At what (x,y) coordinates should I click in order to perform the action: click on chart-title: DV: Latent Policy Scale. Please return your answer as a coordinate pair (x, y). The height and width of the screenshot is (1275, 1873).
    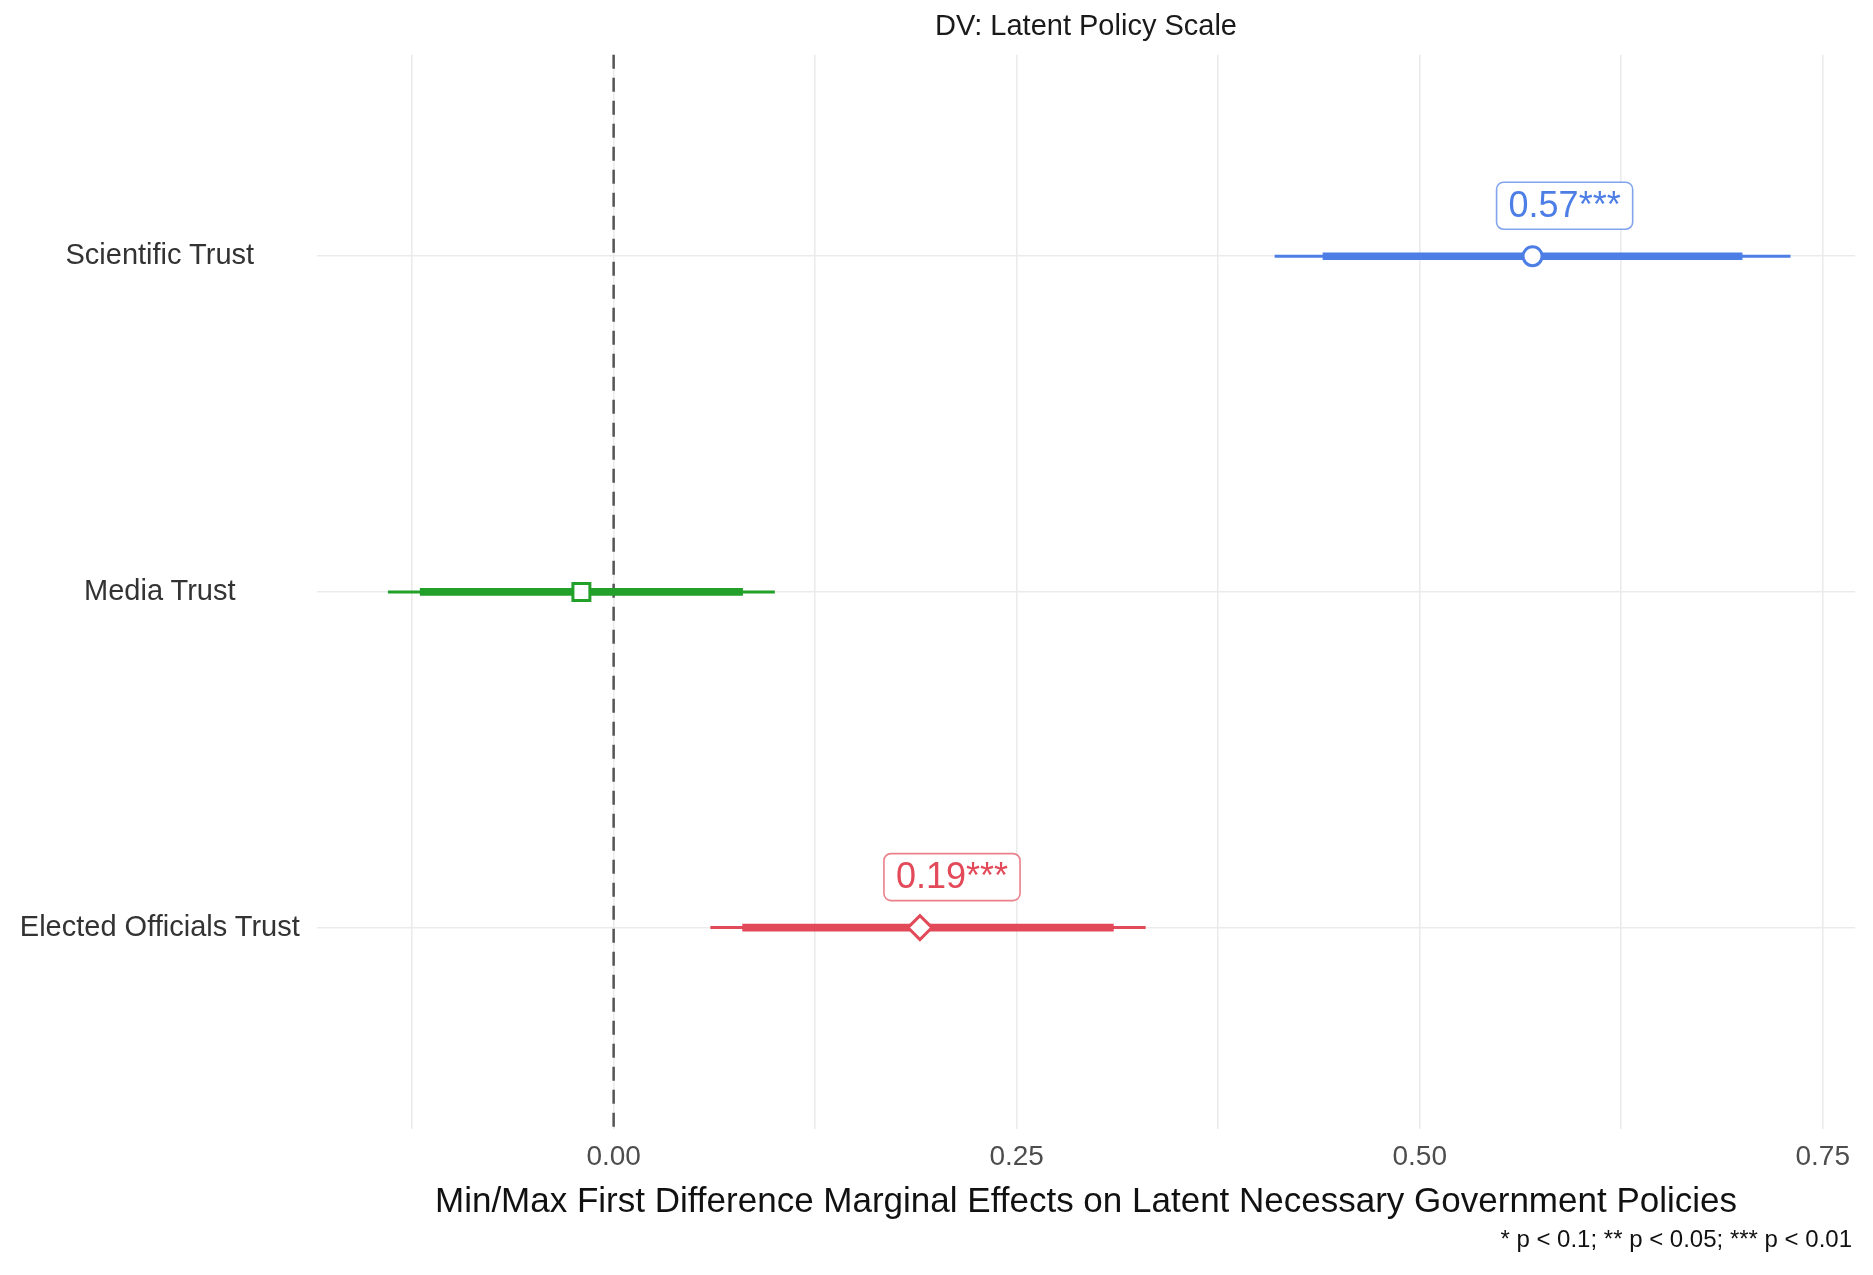
    Looking at the image, I should click on (1086, 25).